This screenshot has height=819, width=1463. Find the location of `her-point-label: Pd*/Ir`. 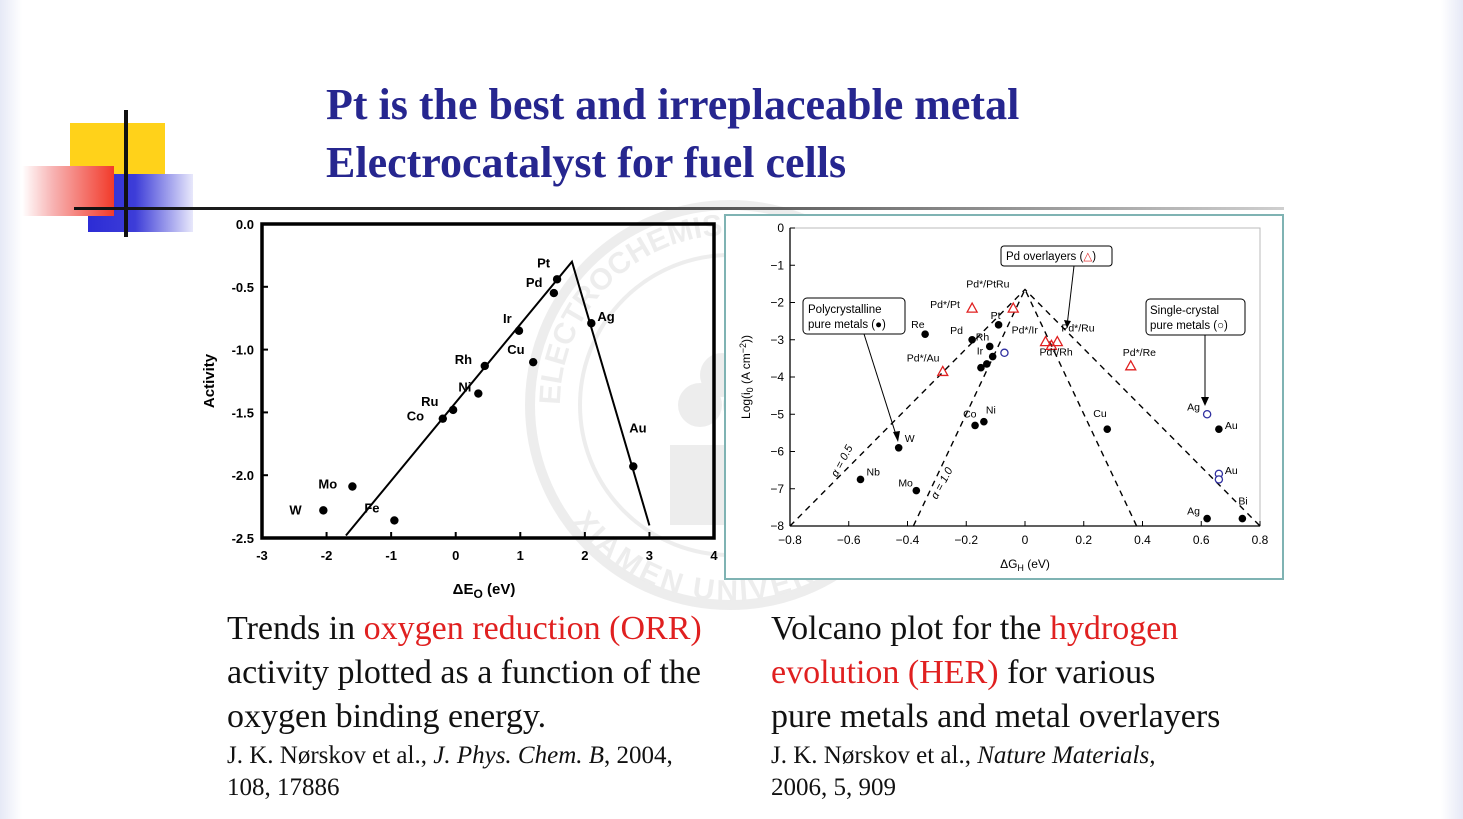

her-point-label: Pd*/Ir is located at coordinates (1025, 331).